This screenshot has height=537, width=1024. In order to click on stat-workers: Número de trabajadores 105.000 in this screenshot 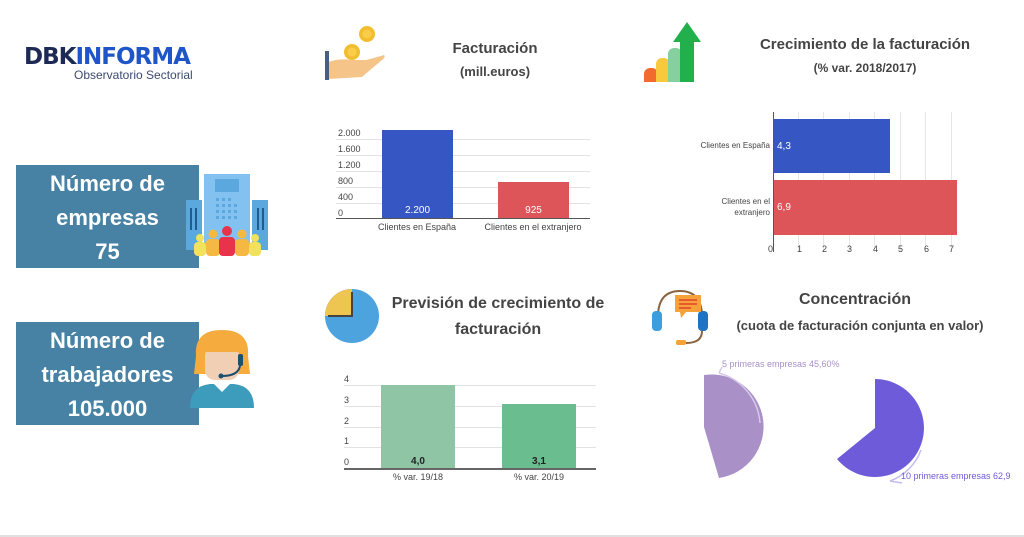, I will do `click(107, 373)`.